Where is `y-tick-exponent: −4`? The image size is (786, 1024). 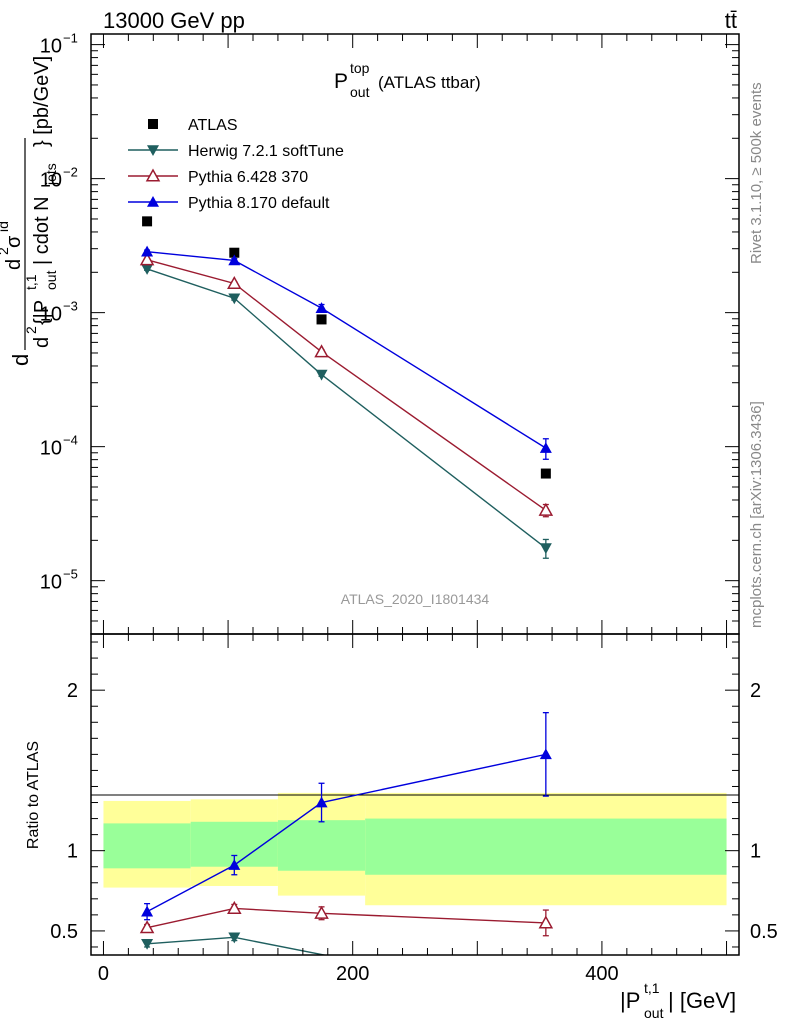
y-tick-exponent: −4 is located at coordinates (70, 440).